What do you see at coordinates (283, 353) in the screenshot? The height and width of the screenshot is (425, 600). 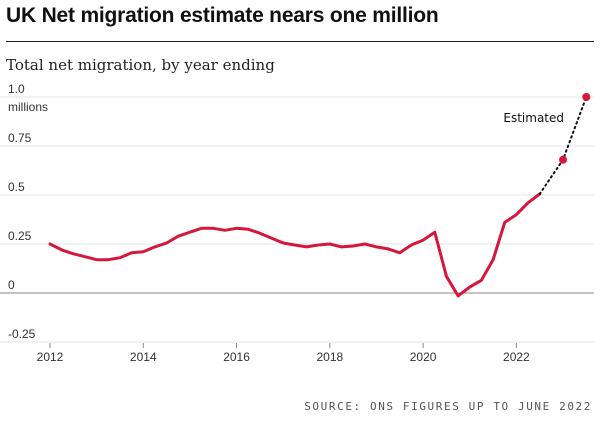 I see `x-axis-ticks: 2012 2014 2016 2018 2020 2022` at bounding box center [283, 353].